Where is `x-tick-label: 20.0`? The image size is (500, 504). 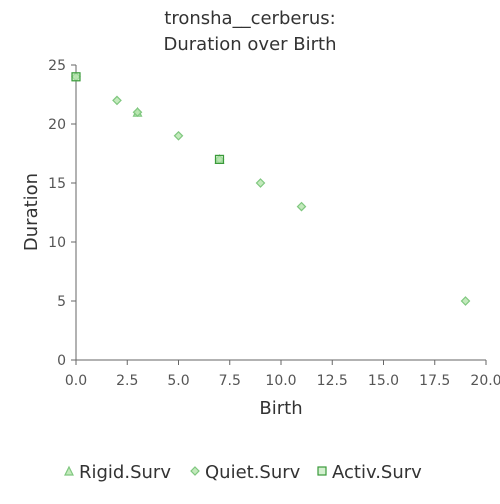 x-tick-label: 20.0 is located at coordinates (485, 381).